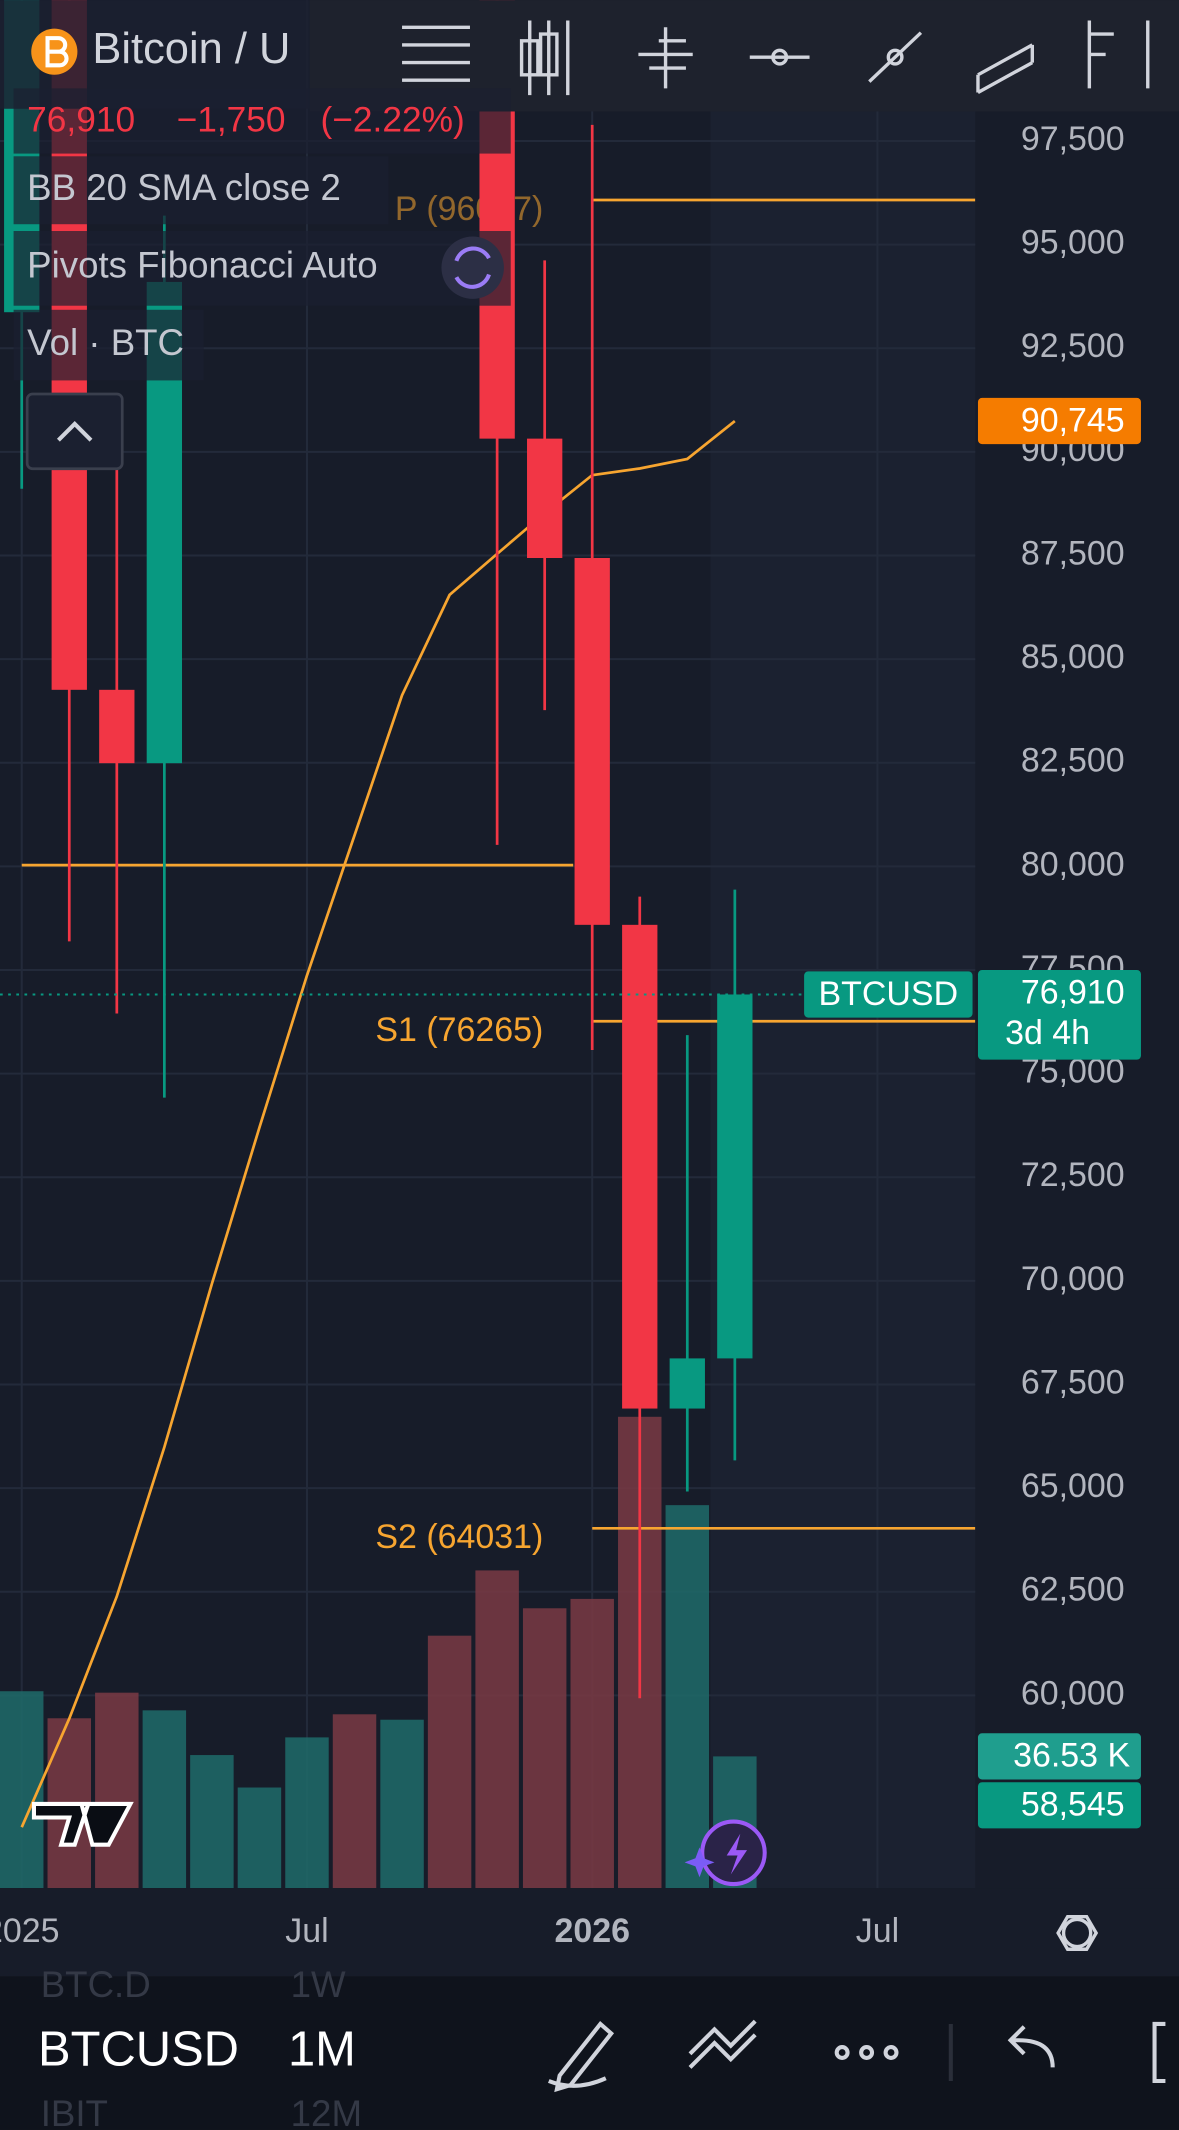  I want to click on tool-volume-profile, so click(665, 58).